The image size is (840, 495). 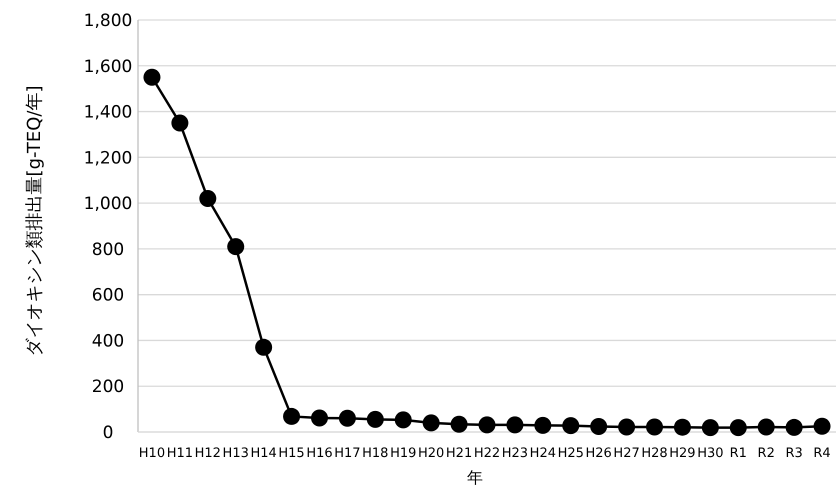 I want to click on y-tick-label: 600, so click(x=108, y=296).